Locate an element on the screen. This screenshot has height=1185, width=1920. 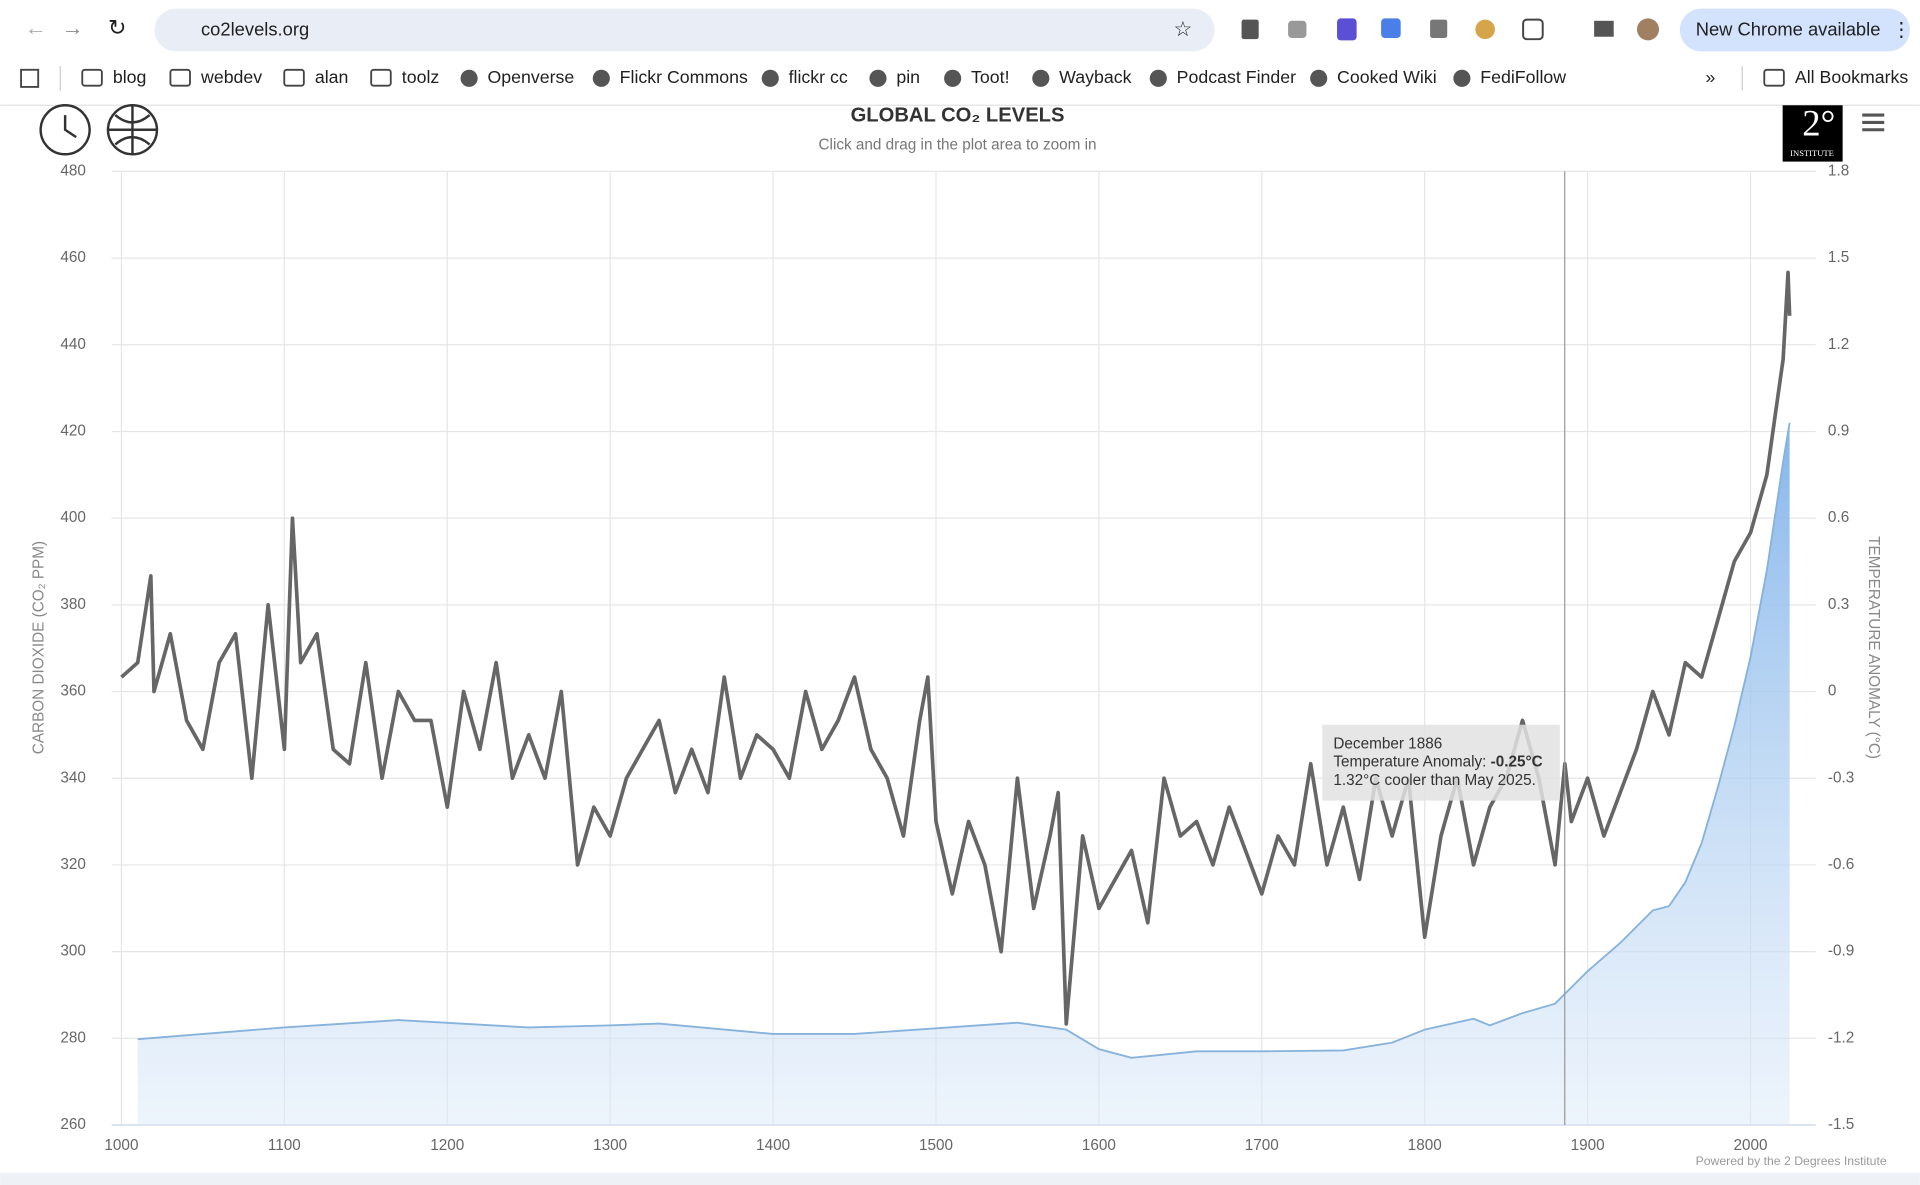
bookmark: Wayback is located at coordinates (1095, 77).